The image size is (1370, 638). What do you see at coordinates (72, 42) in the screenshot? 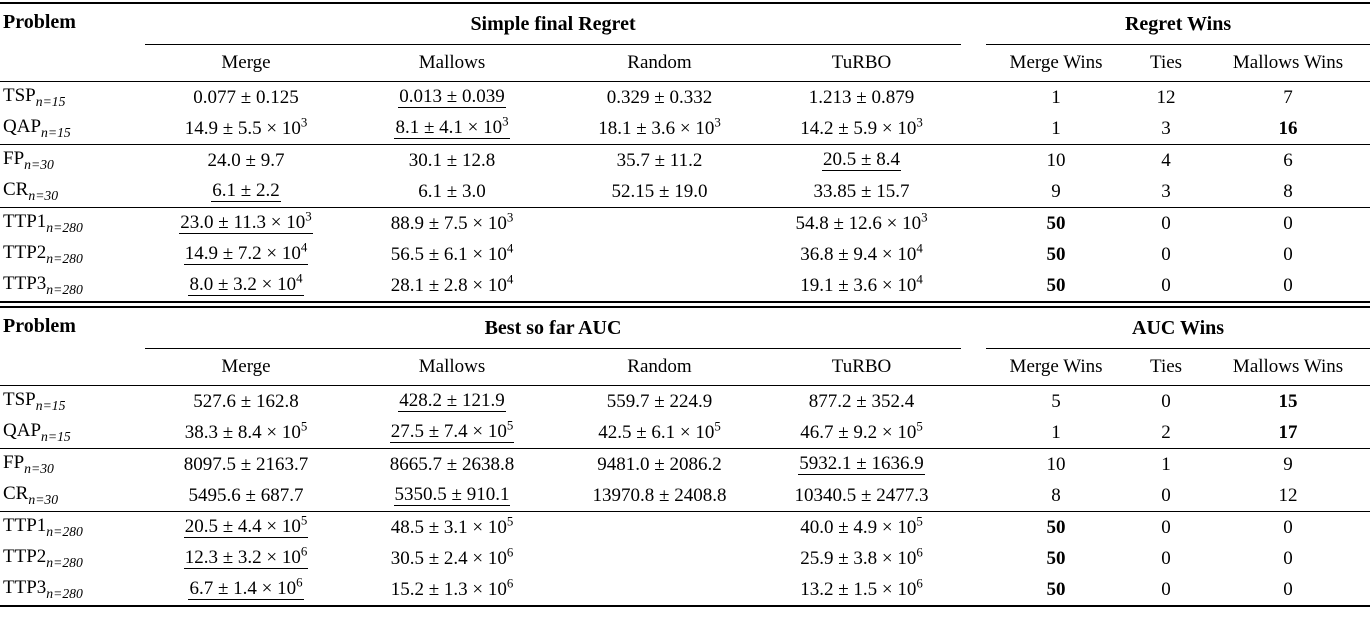
I see `problem-column-header: Problem` at bounding box center [72, 42].